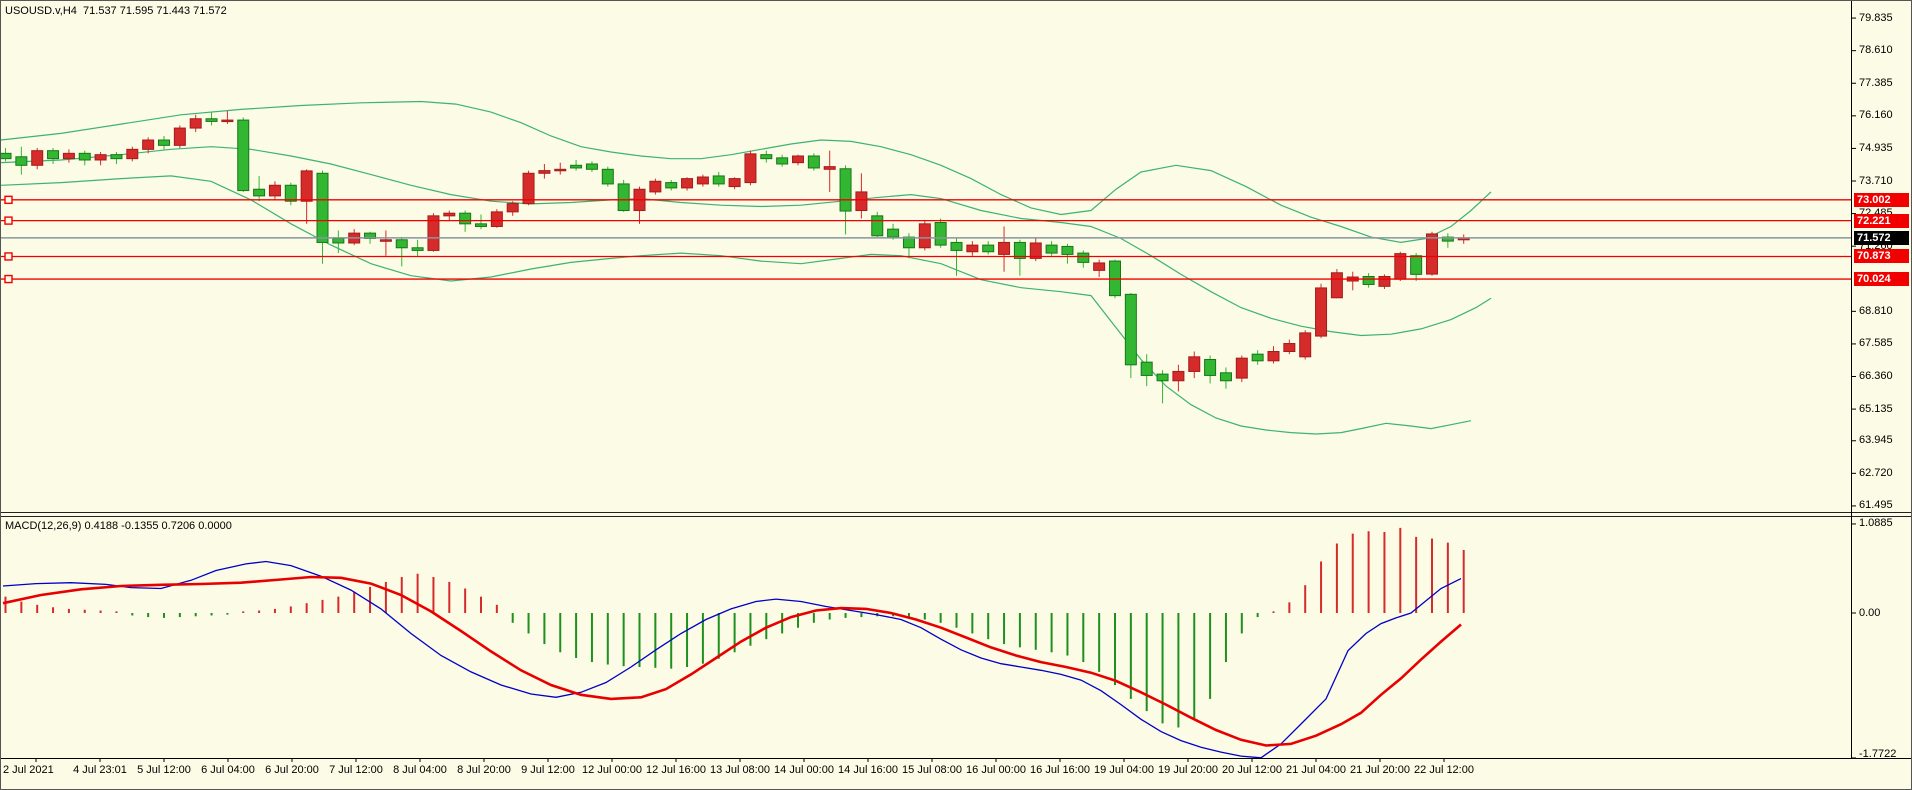 The height and width of the screenshot is (790, 1912). Describe the element at coordinates (1060, 770) in the screenshot. I see `time-tick-label: 16 Jul 16:00` at that location.